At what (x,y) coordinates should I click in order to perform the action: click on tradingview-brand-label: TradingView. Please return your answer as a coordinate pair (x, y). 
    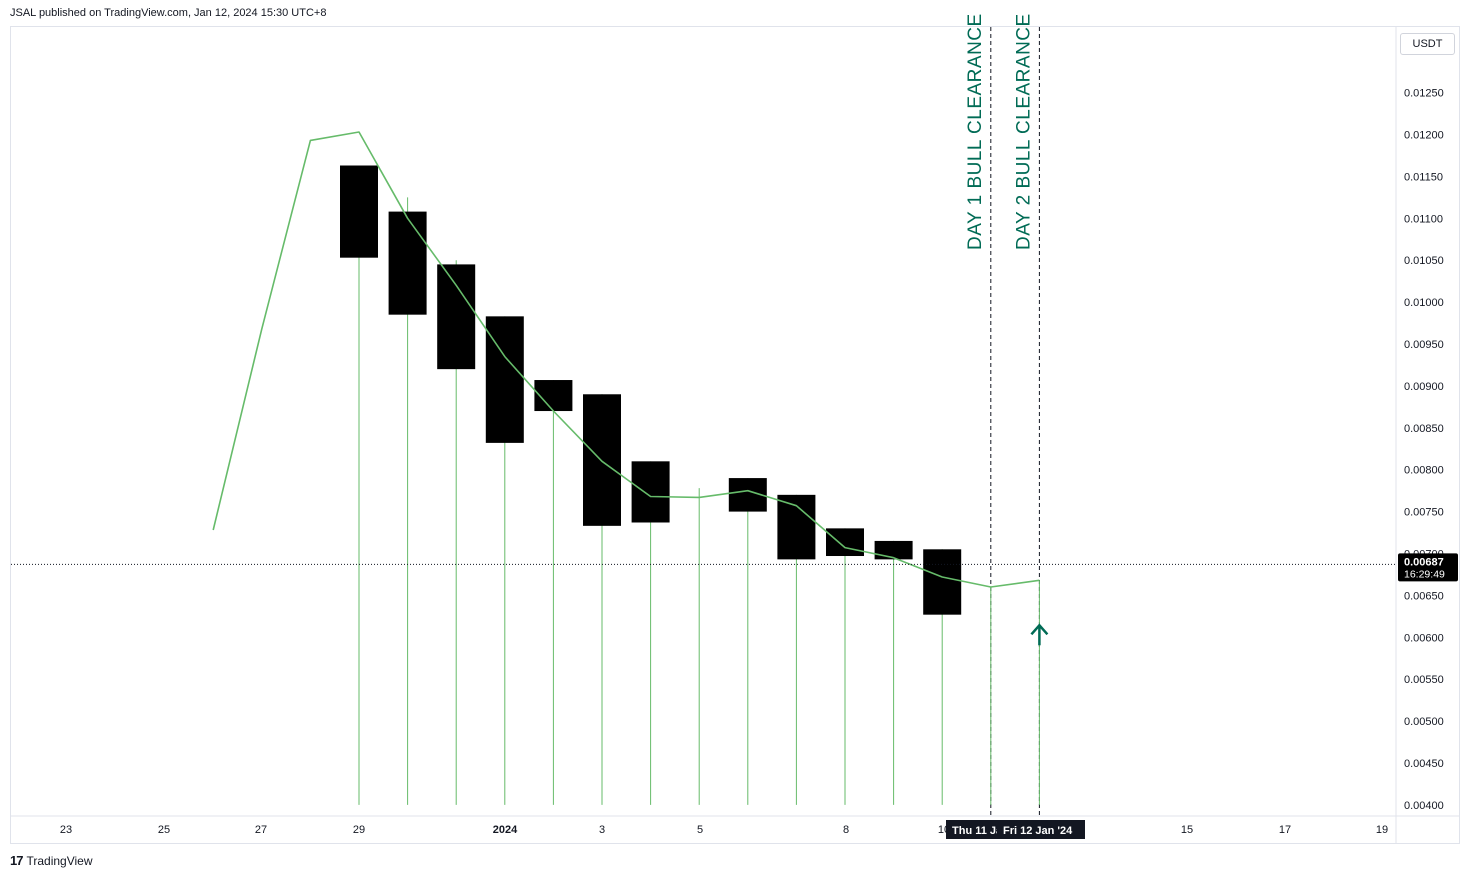
    Looking at the image, I should click on (59, 860).